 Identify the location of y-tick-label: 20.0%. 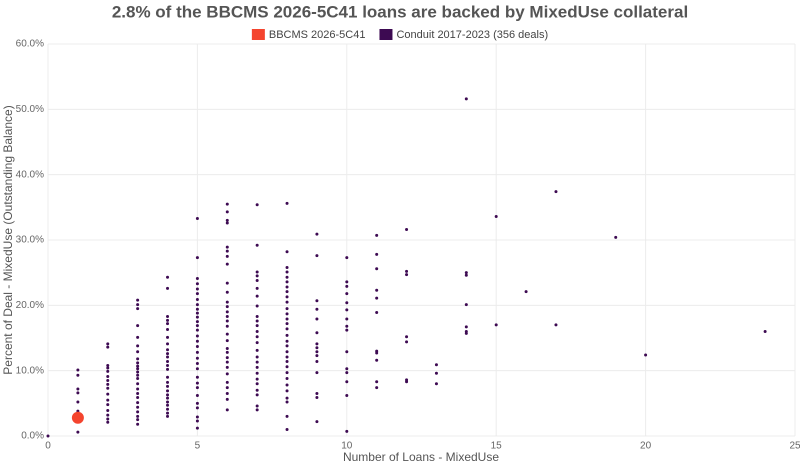
(30, 305).